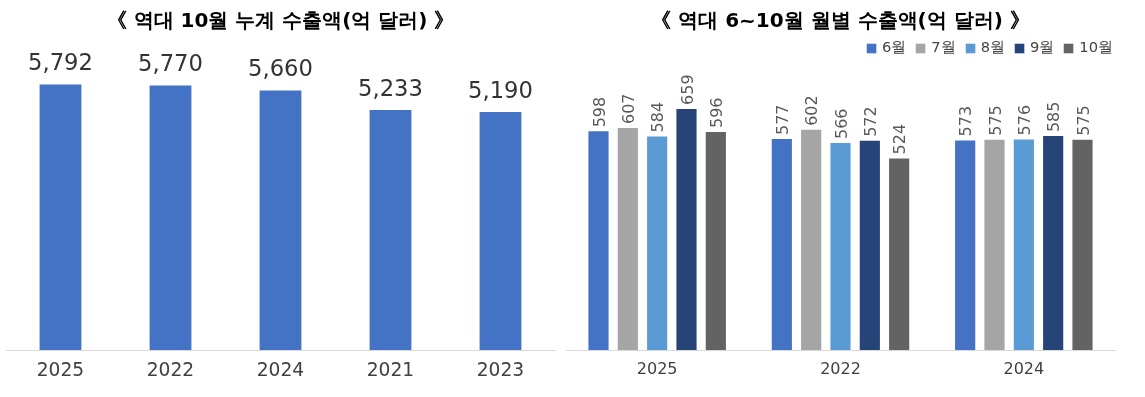 The image size is (1145, 397). Describe the element at coordinates (658, 117) in the screenshot. I see `data-label: 584` at that location.